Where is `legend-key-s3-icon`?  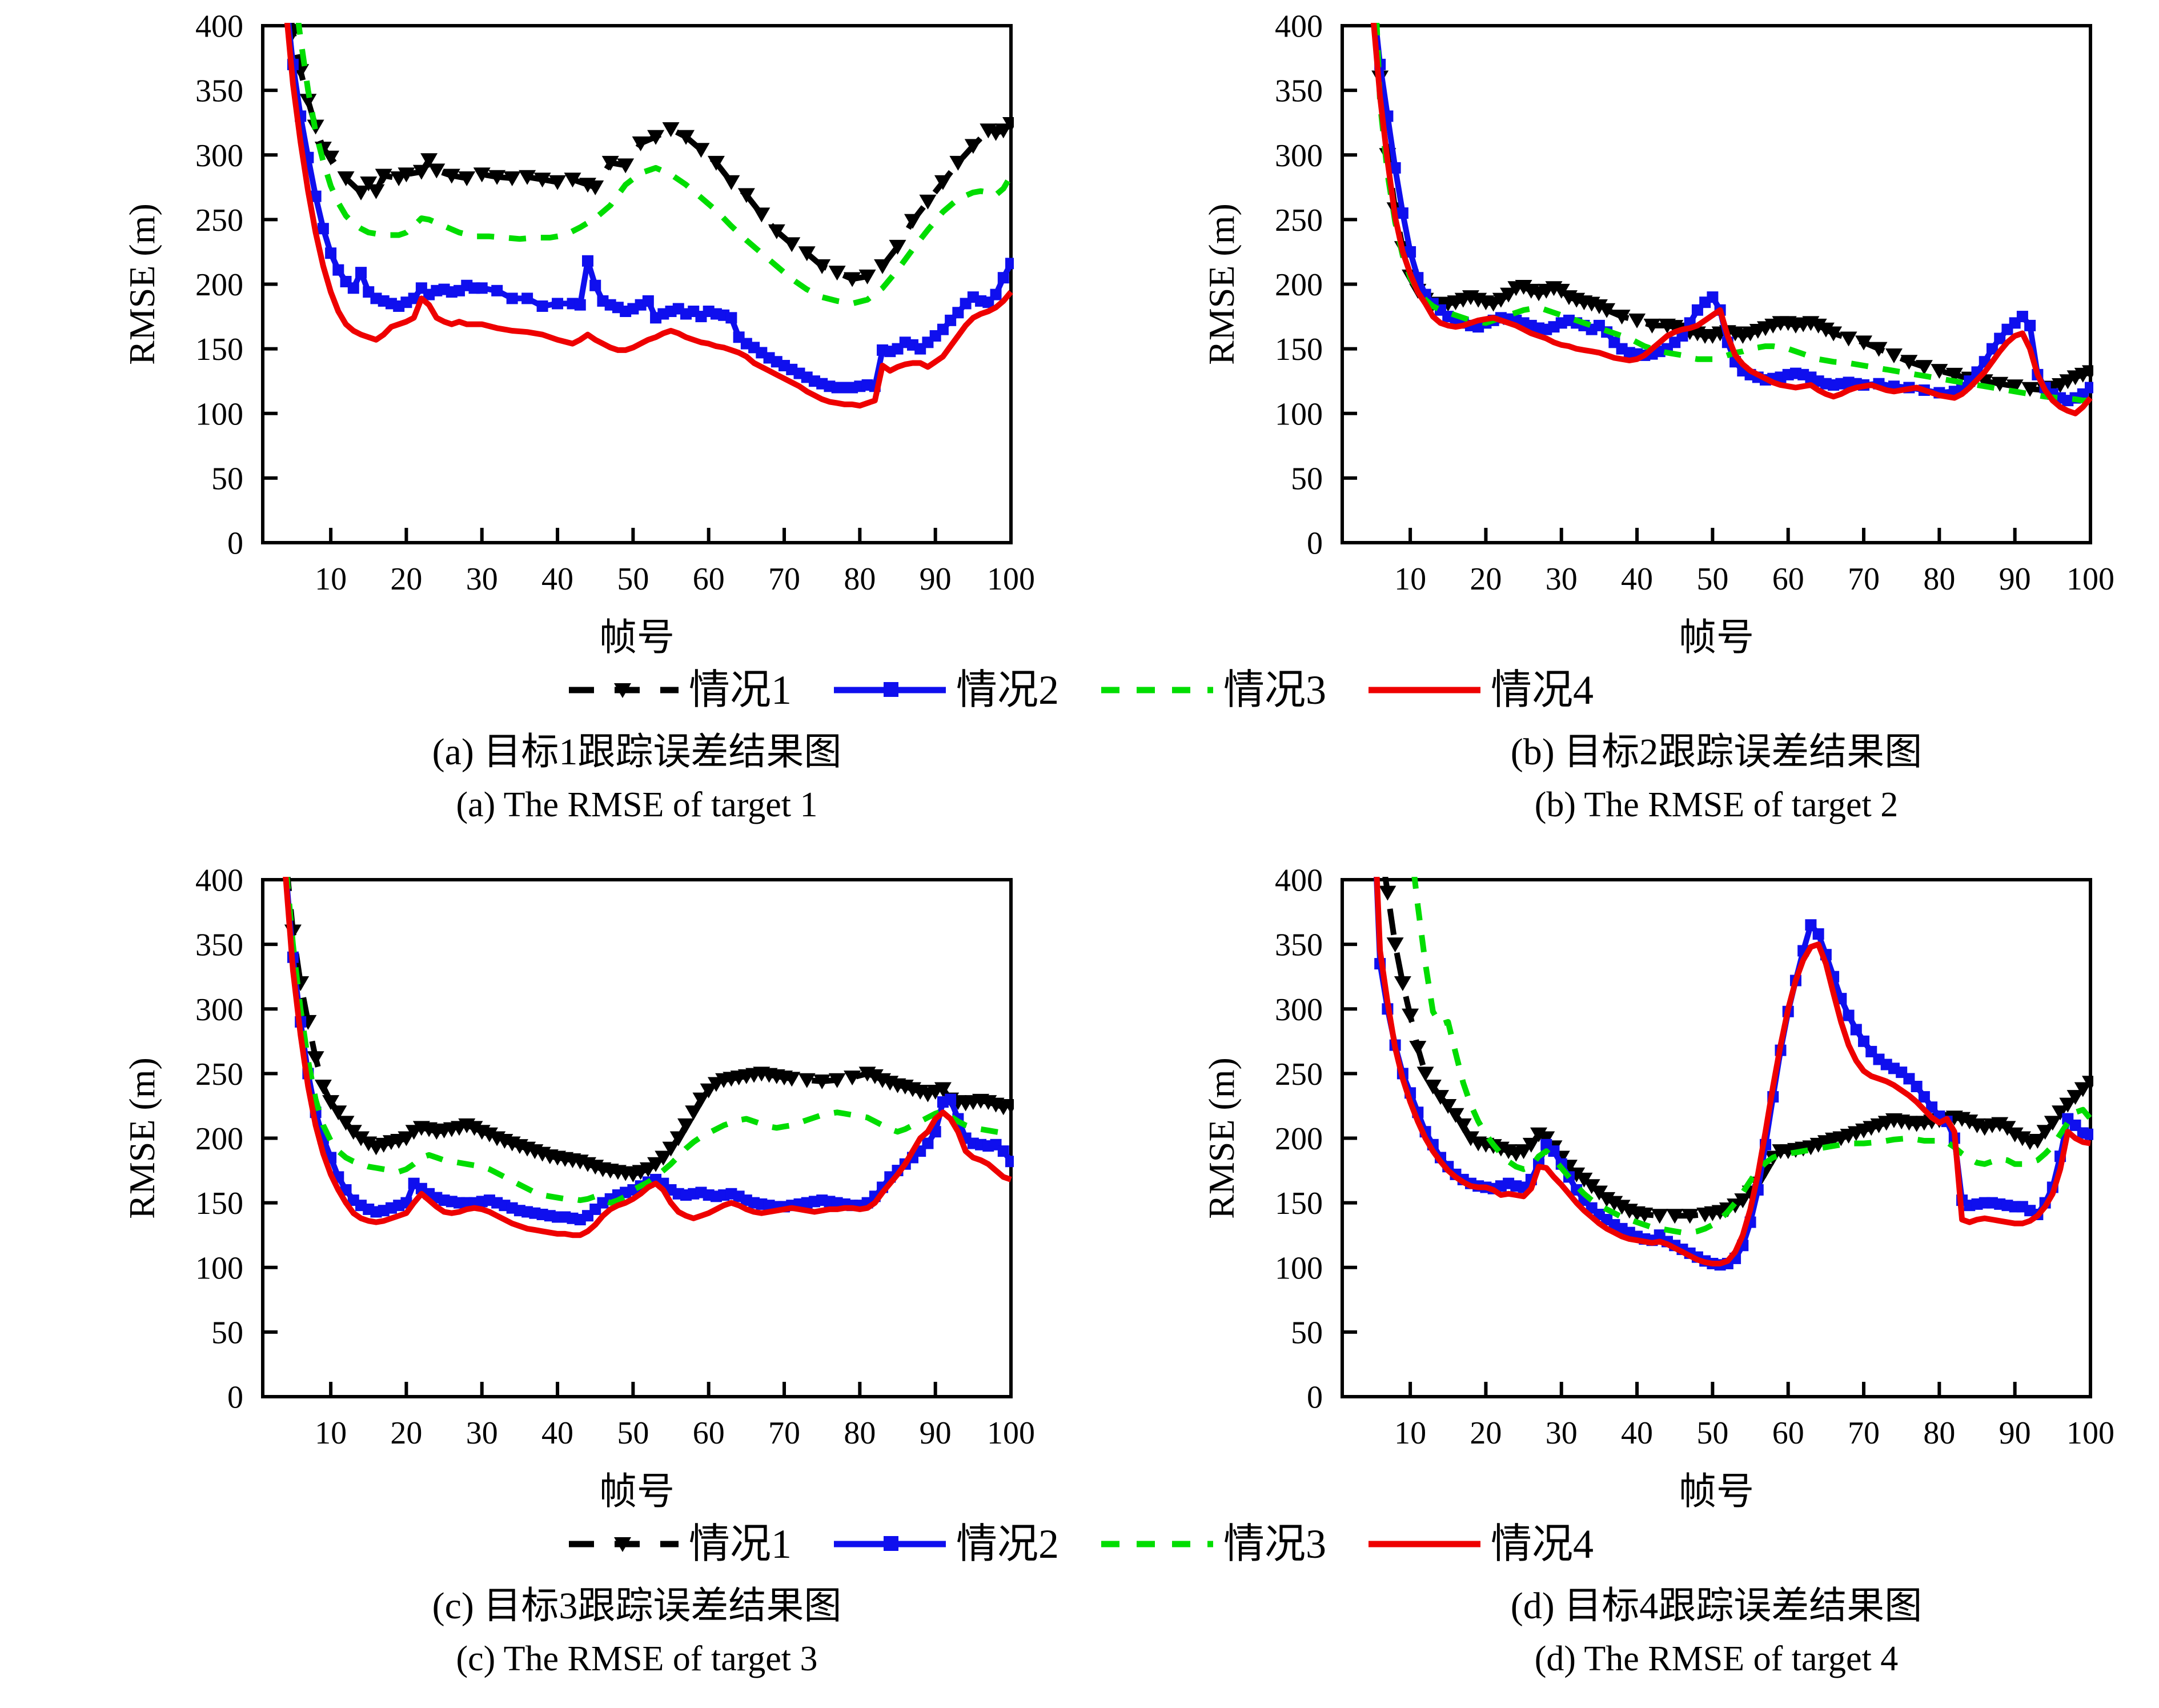
legend-key-s3-icon is located at coordinates (1157, 1544).